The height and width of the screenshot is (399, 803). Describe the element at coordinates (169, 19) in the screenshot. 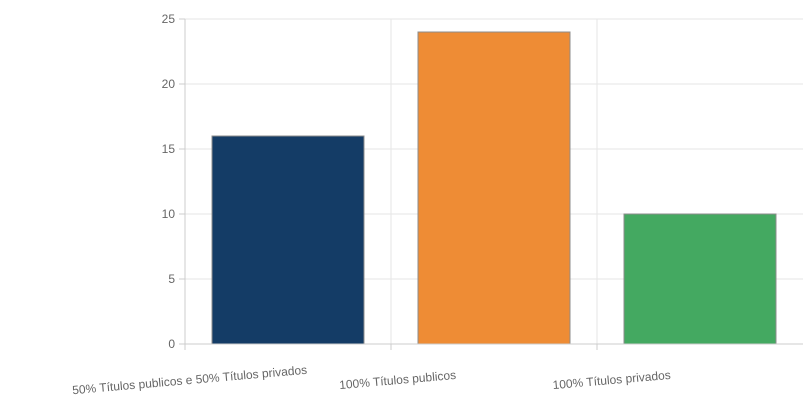

I see `y-tick-label: 25` at that location.